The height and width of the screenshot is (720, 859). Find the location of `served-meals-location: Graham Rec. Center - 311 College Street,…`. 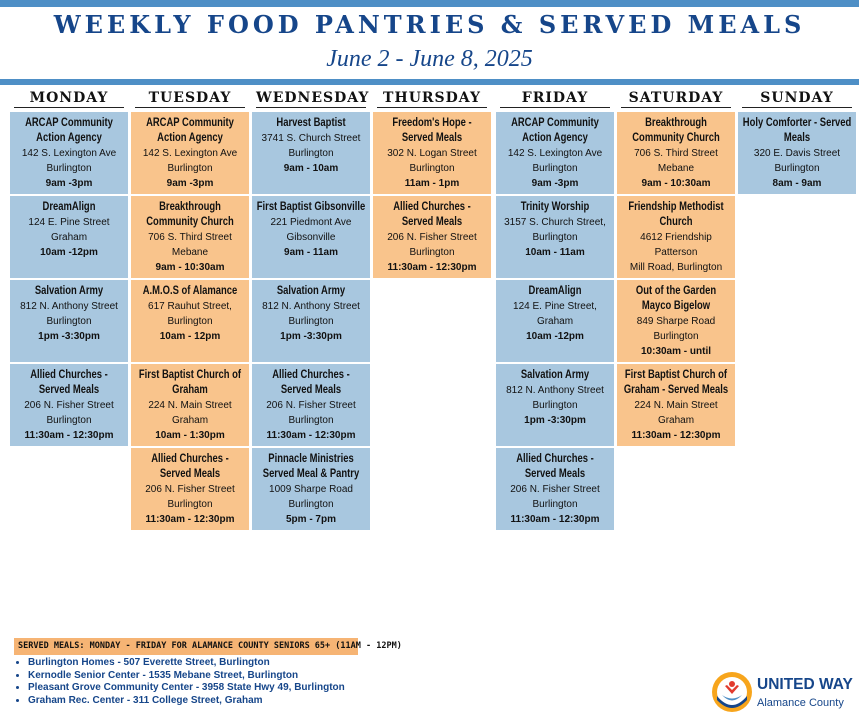

served-meals-location: Graham Rec. Center - 311 College Street,… is located at coordinates (186, 701).